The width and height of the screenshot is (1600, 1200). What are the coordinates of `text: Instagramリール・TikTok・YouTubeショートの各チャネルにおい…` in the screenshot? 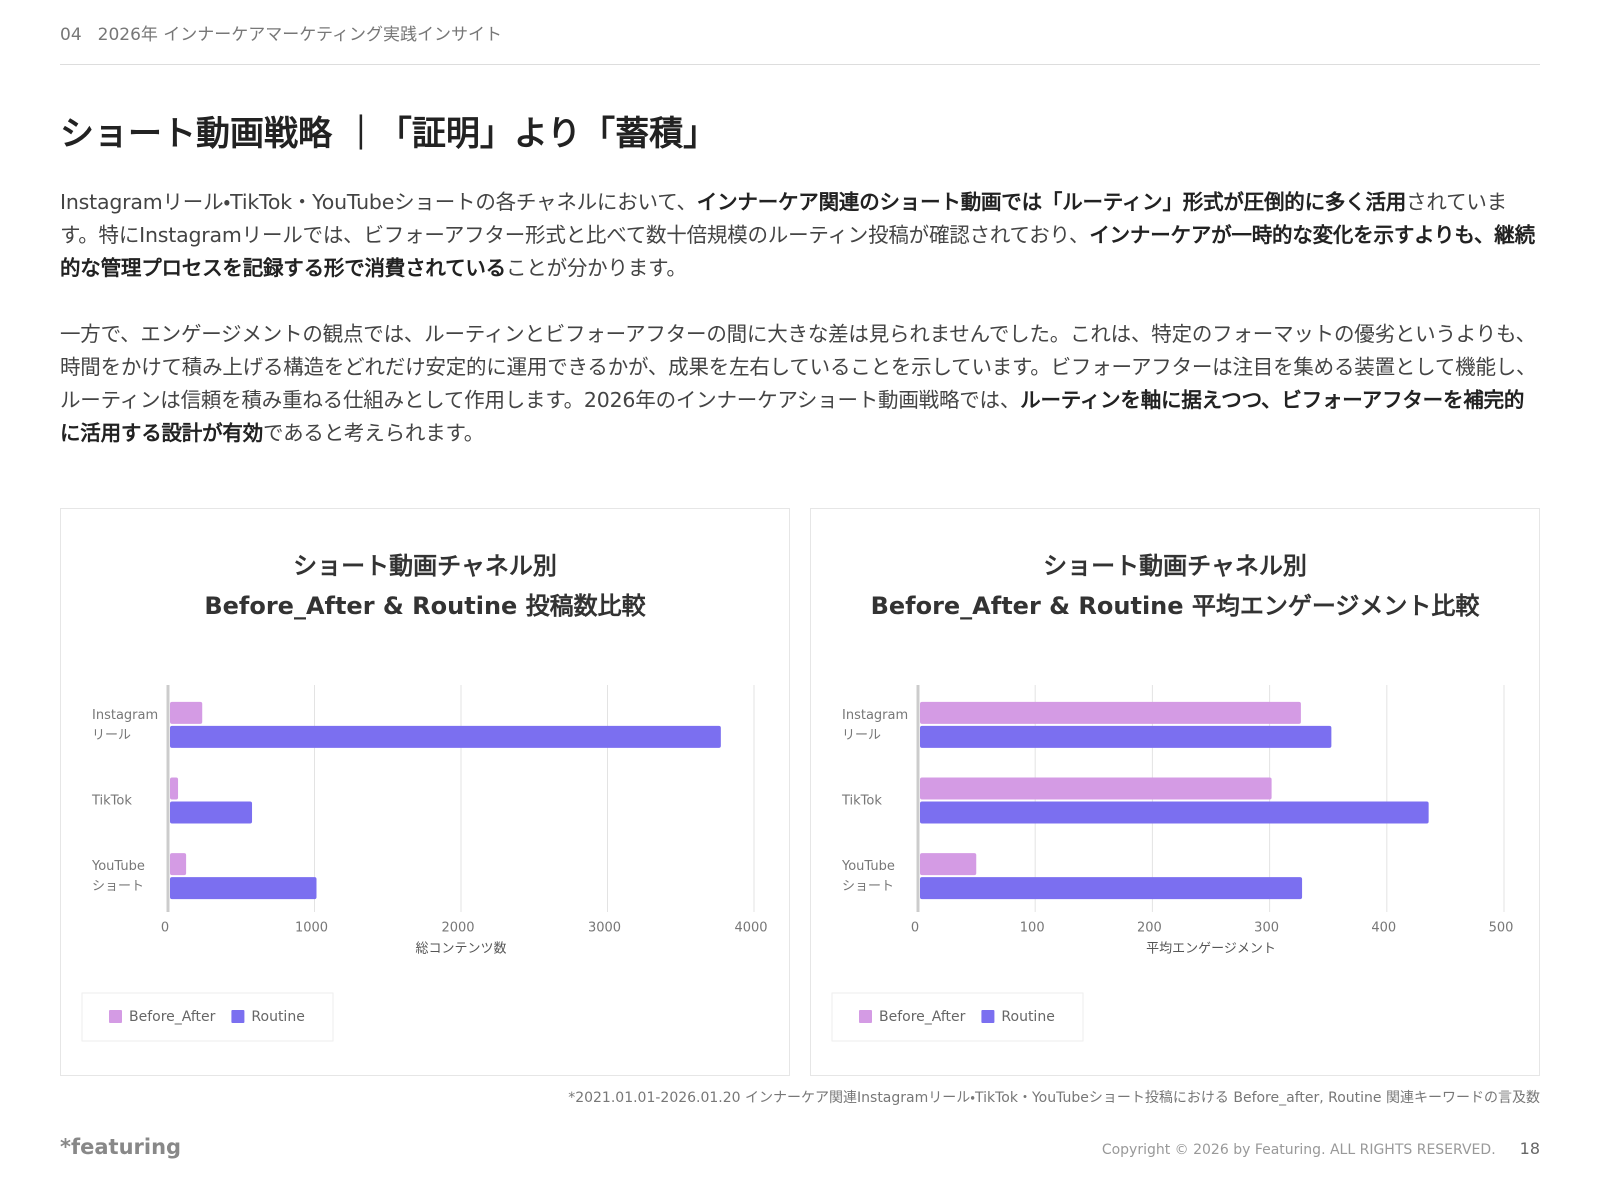 It's located at (378, 202).